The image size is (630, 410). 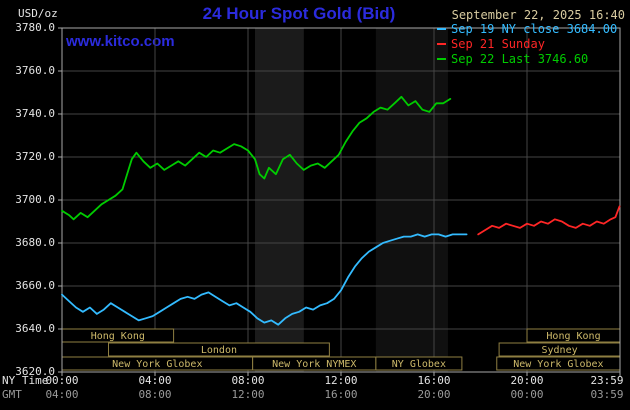 I want to click on market-session-label: London, so click(x=219, y=350).